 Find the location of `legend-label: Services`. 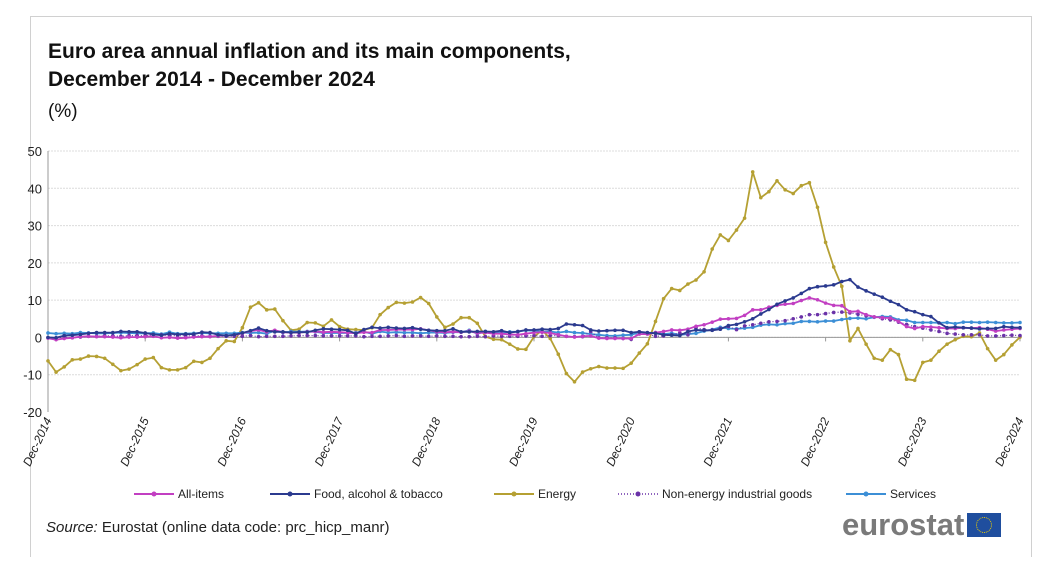

legend-label: Services is located at coordinates (913, 494).